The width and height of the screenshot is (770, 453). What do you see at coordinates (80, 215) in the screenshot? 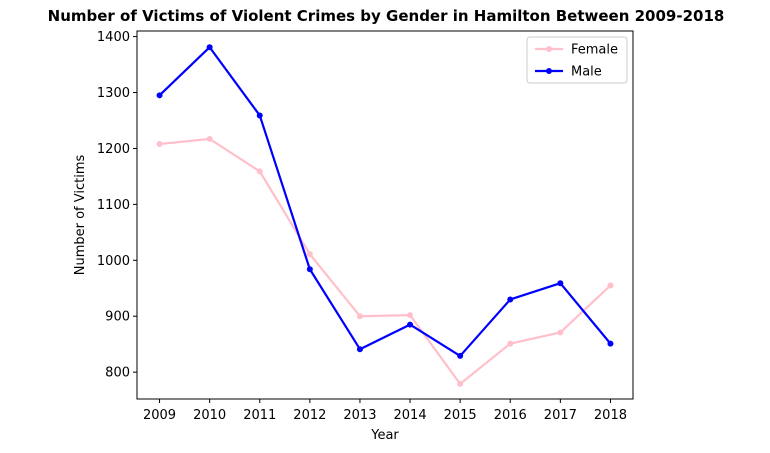
I see `y-axis-label: Number of Victims` at bounding box center [80, 215].